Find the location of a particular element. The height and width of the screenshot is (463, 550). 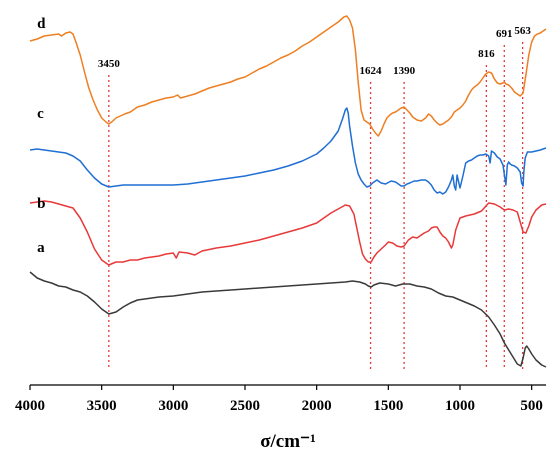

x-tick-label: 1000 is located at coordinates (460, 406).